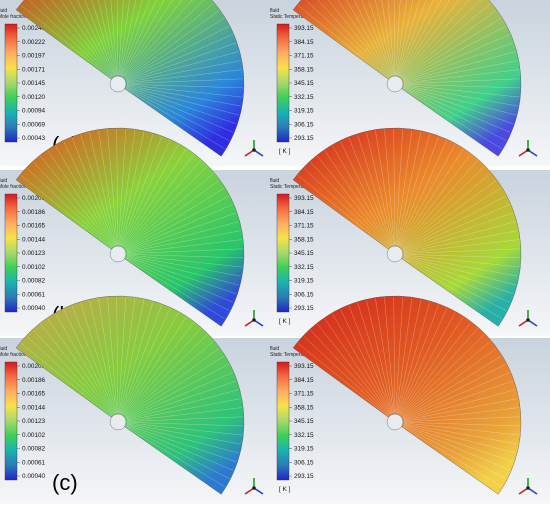  Describe the element at coordinates (34, 97) in the screenshot. I see `colorbar-tick-label: 0.00120` at that location.